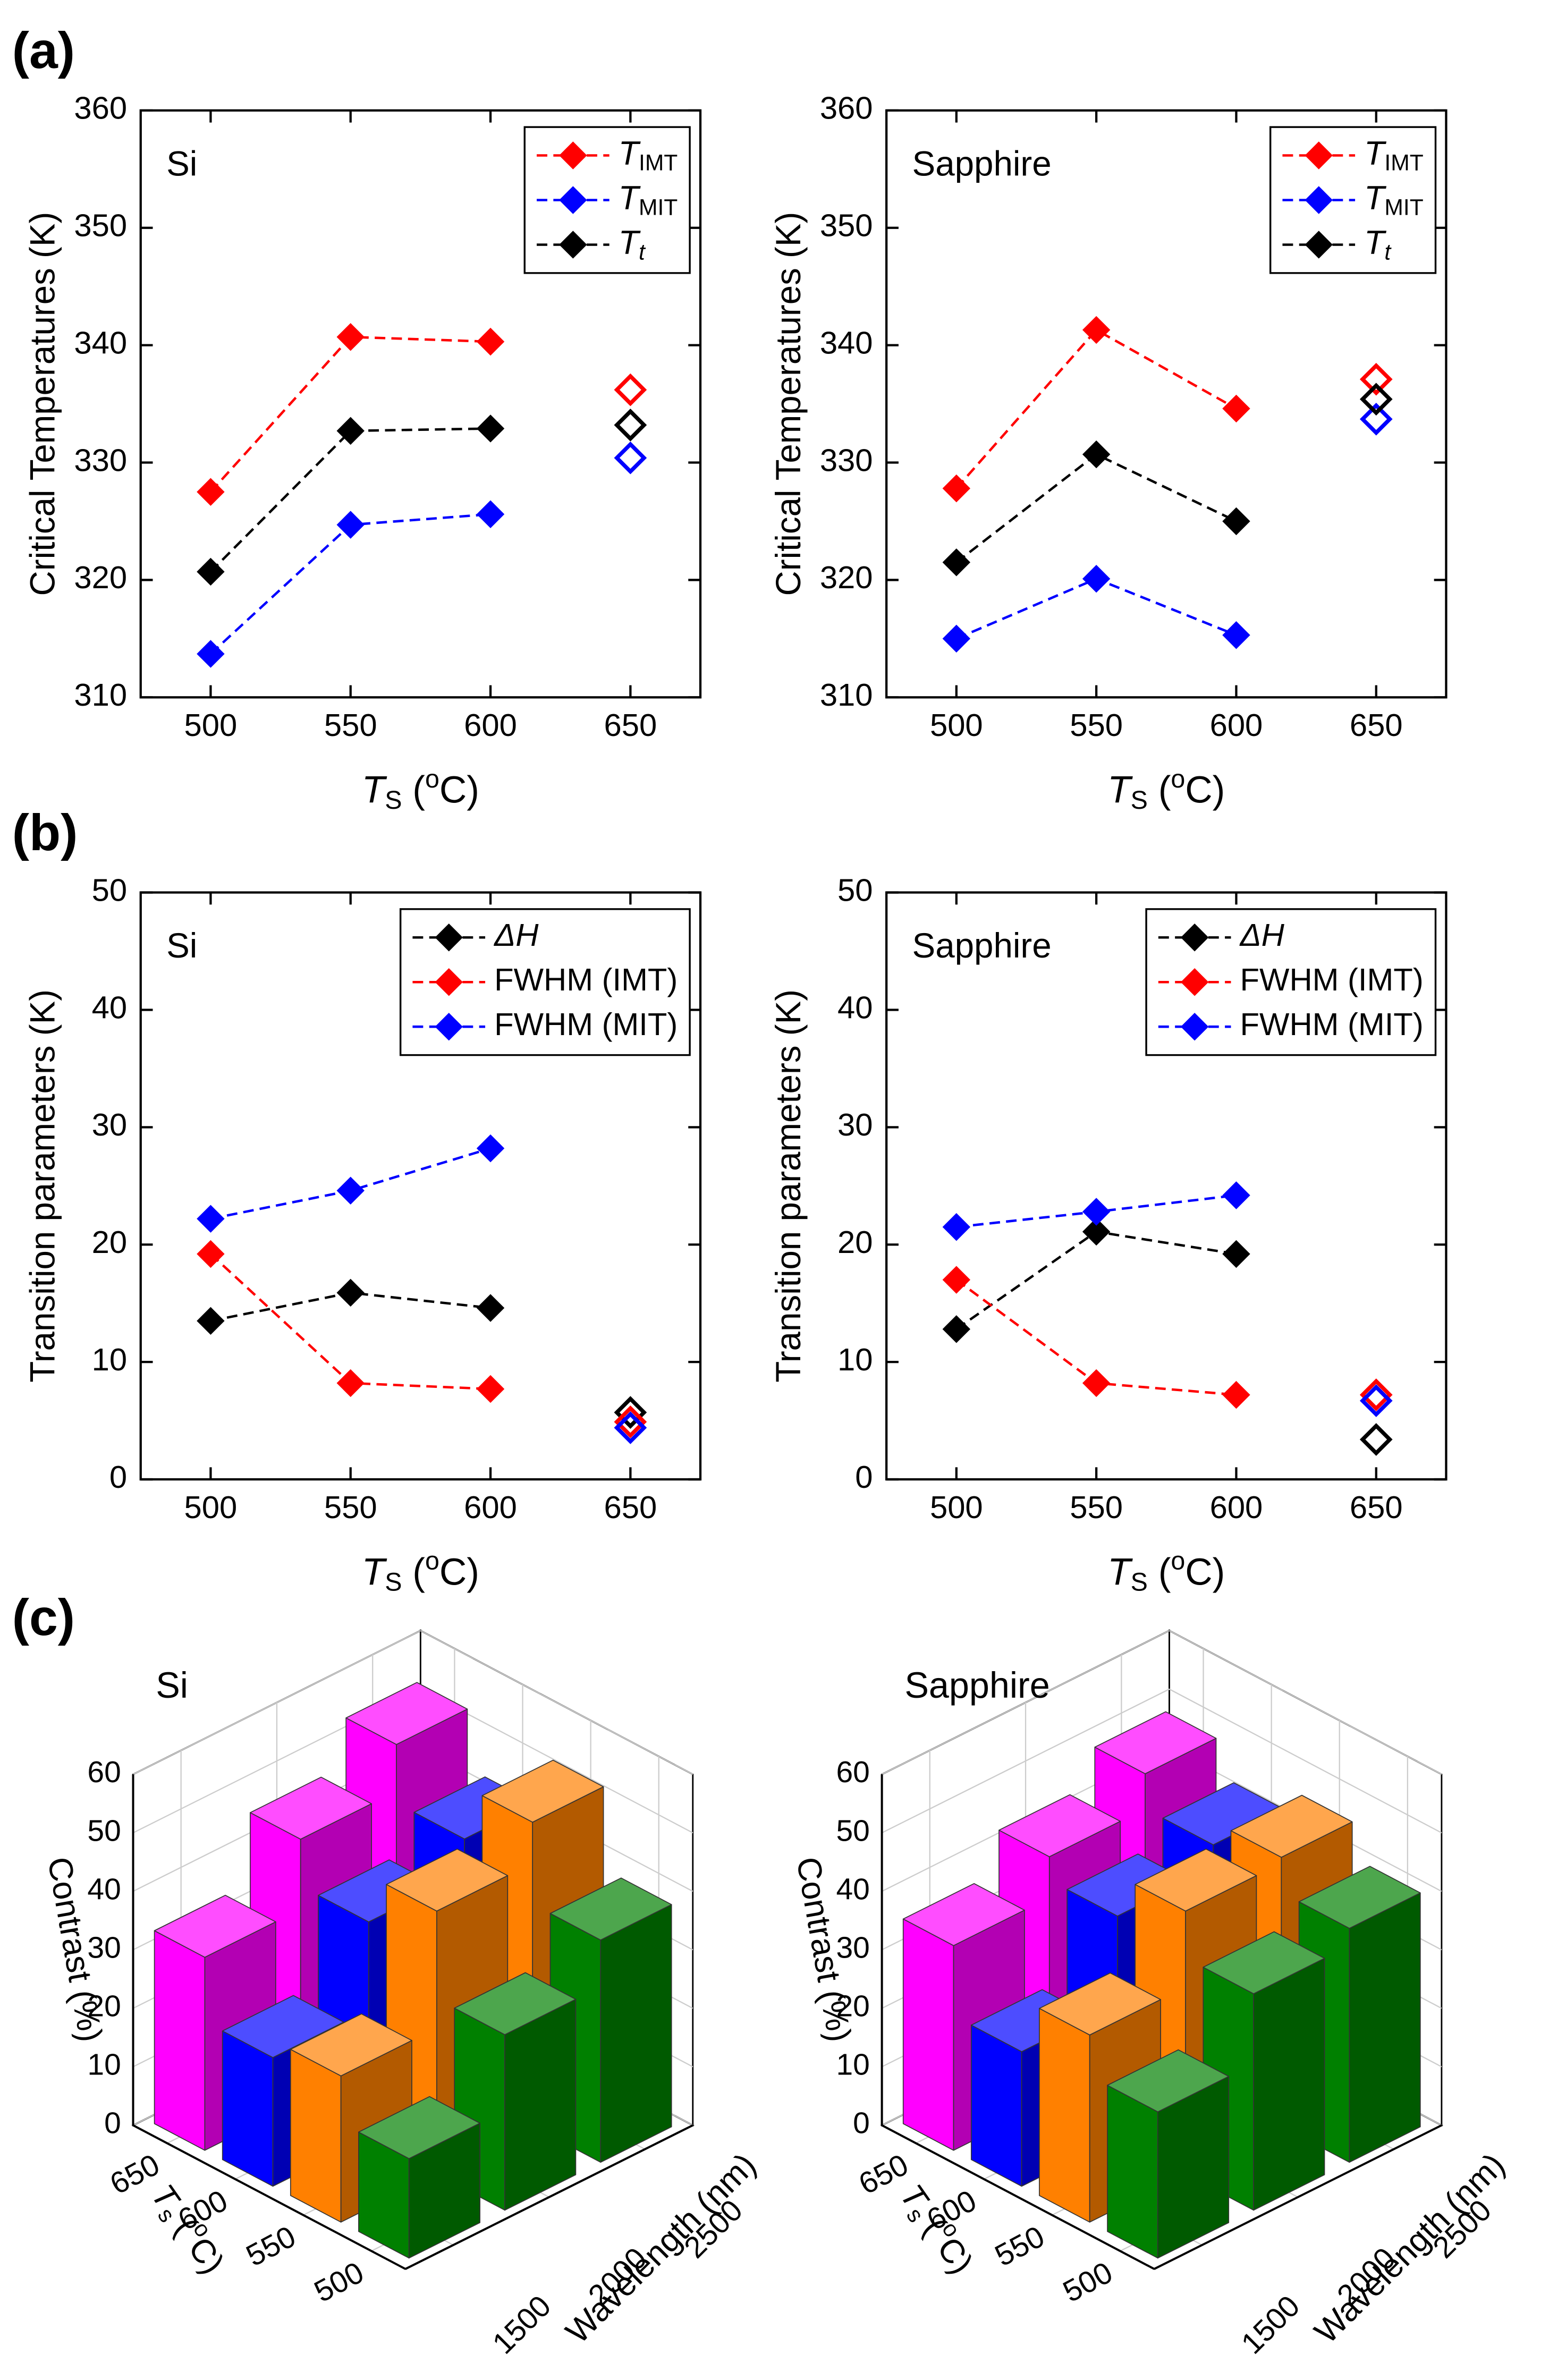 The width and height of the screenshot is (1549, 2380). What do you see at coordinates (516, 935) in the screenshot?
I see `legend-label: ΔH` at bounding box center [516, 935].